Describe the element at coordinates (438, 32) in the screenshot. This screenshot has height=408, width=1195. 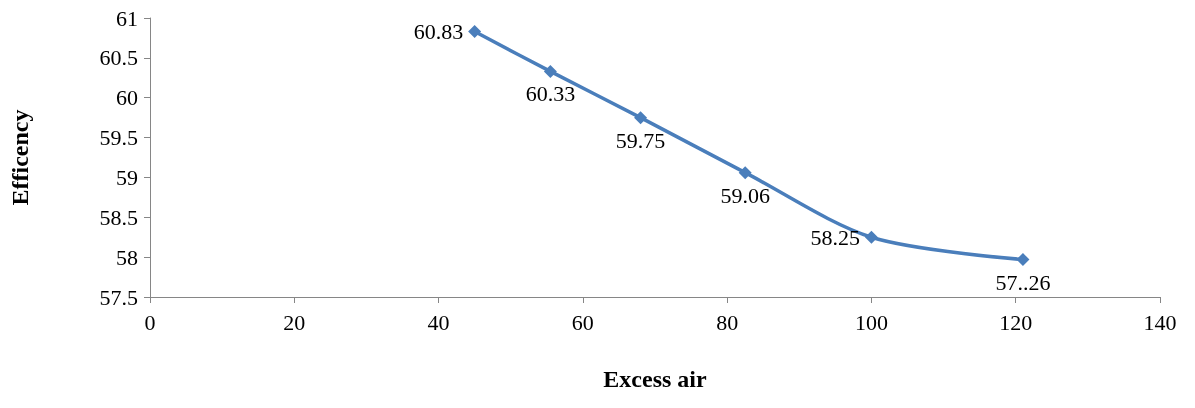
I see `data-label: 60.83` at that location.